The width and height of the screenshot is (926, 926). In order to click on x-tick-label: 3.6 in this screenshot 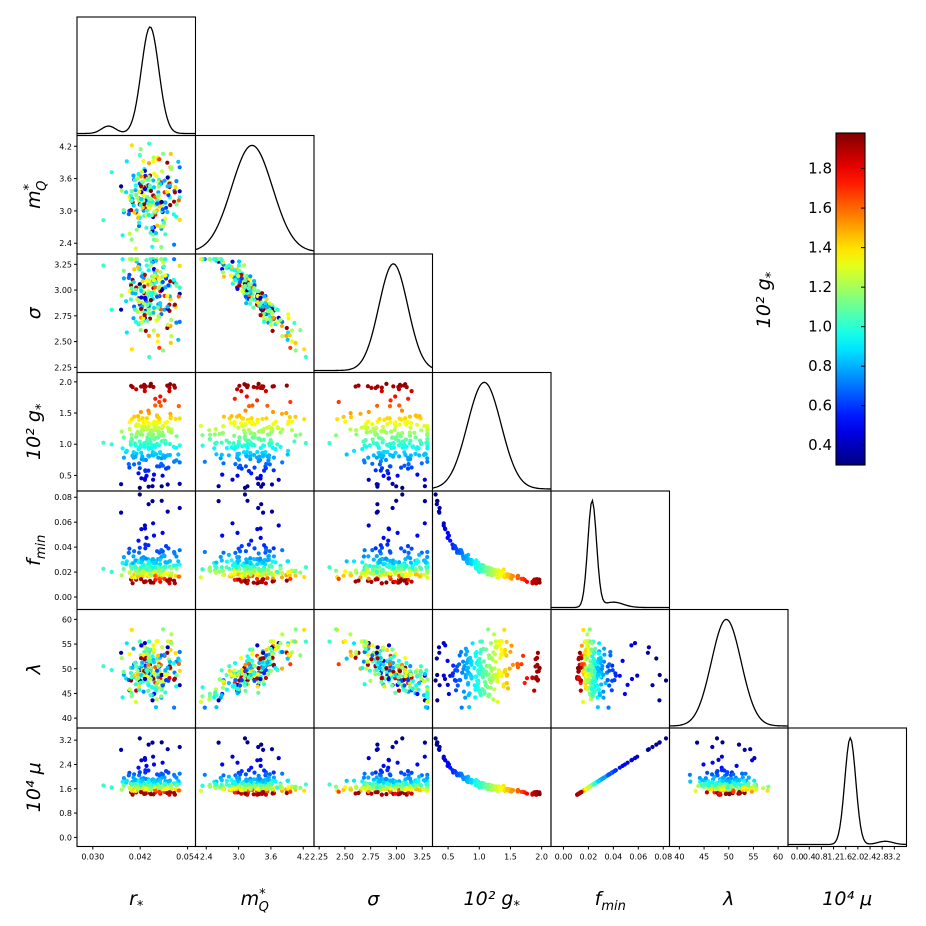, I will do `click(271, 857)`.